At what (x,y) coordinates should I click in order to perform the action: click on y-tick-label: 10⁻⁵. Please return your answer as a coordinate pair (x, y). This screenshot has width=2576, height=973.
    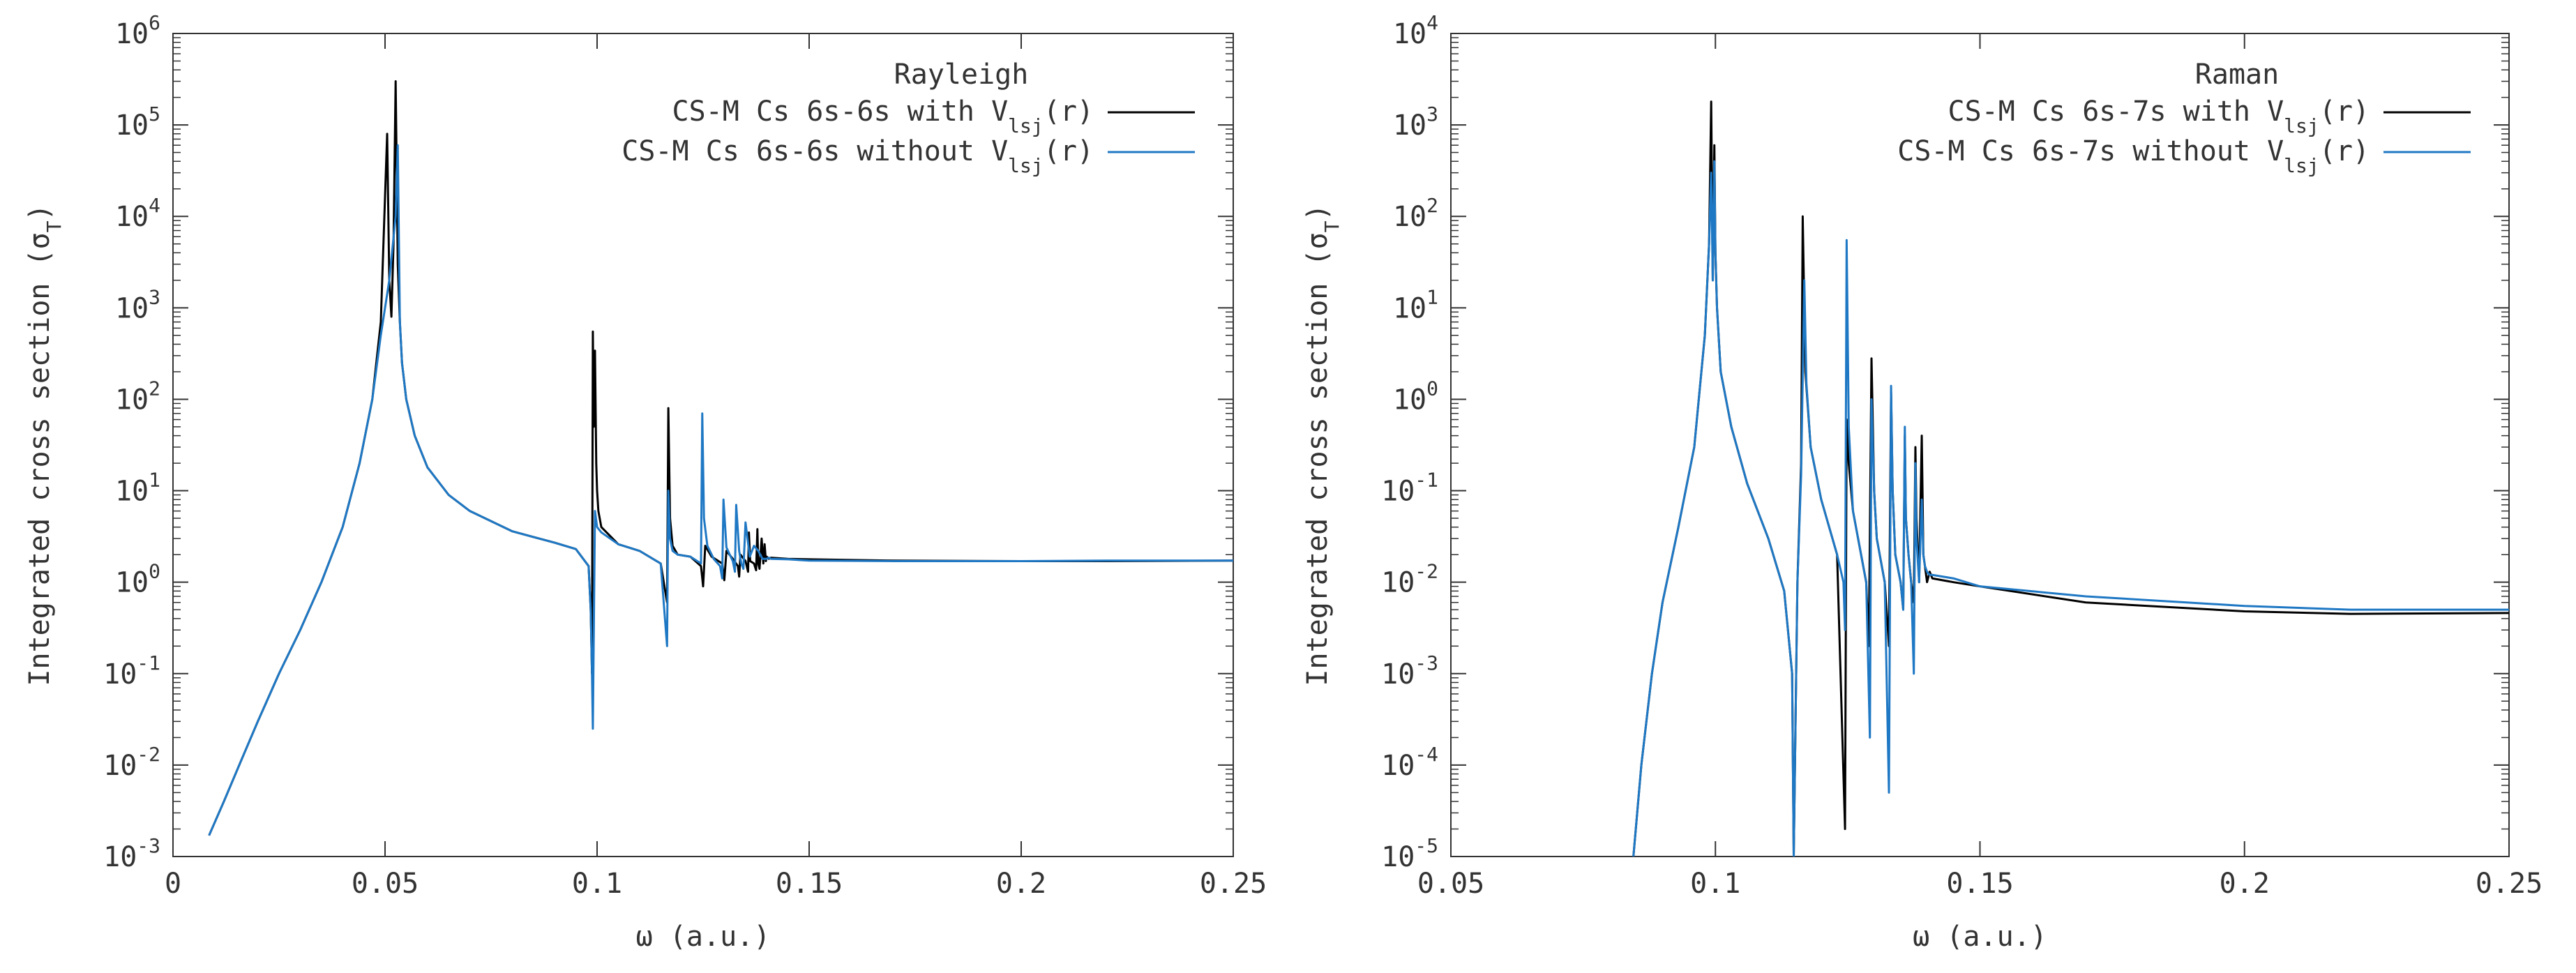
    Looking at the image, I should click on (1409, 854).